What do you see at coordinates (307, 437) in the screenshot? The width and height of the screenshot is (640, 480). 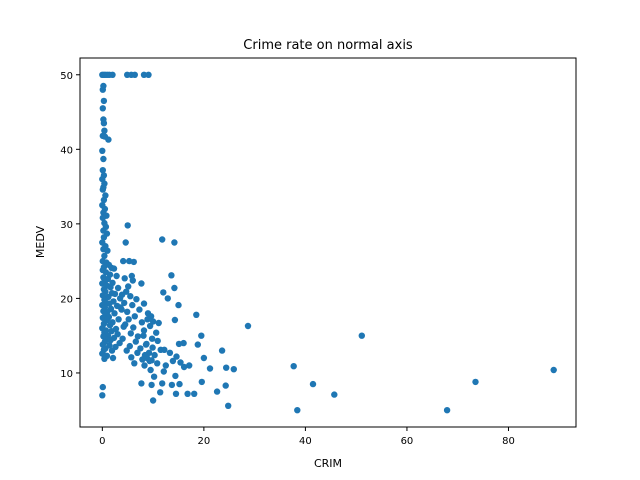 I see `x-ticks: 0 20 40 60 80` at bounding box center [307, 437].